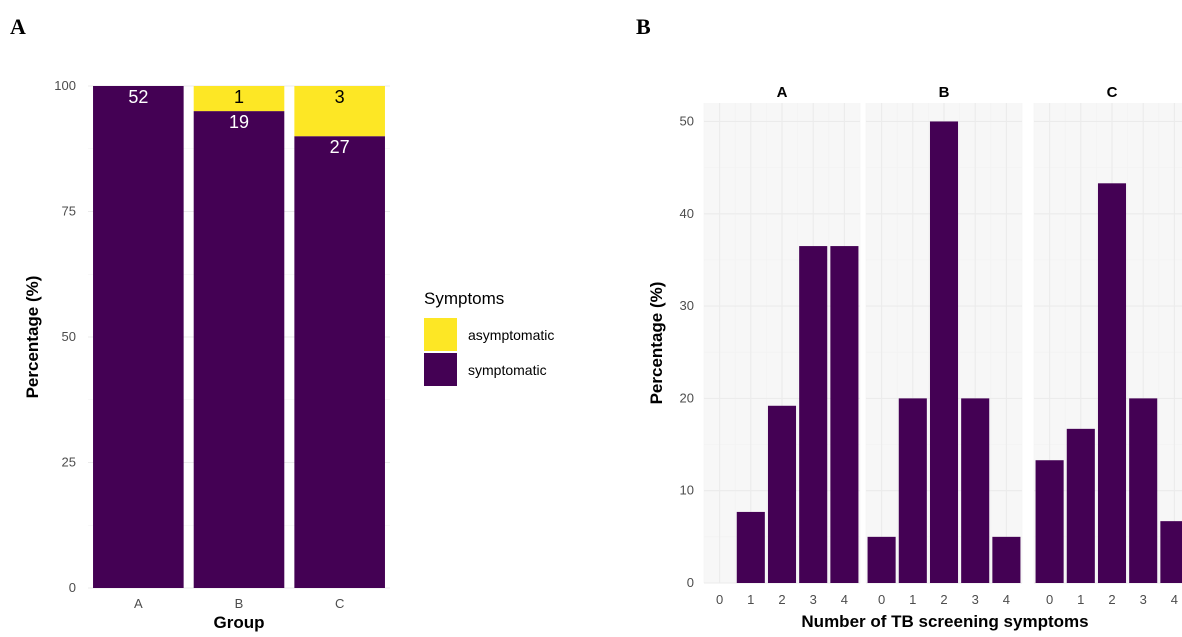 The width and height of the screenshot is (1182, 637). What do you see at coordinates (239, 122) in the screenshot?
I see `count-label-symptomatic: 19` at bounding box center [239, 122].